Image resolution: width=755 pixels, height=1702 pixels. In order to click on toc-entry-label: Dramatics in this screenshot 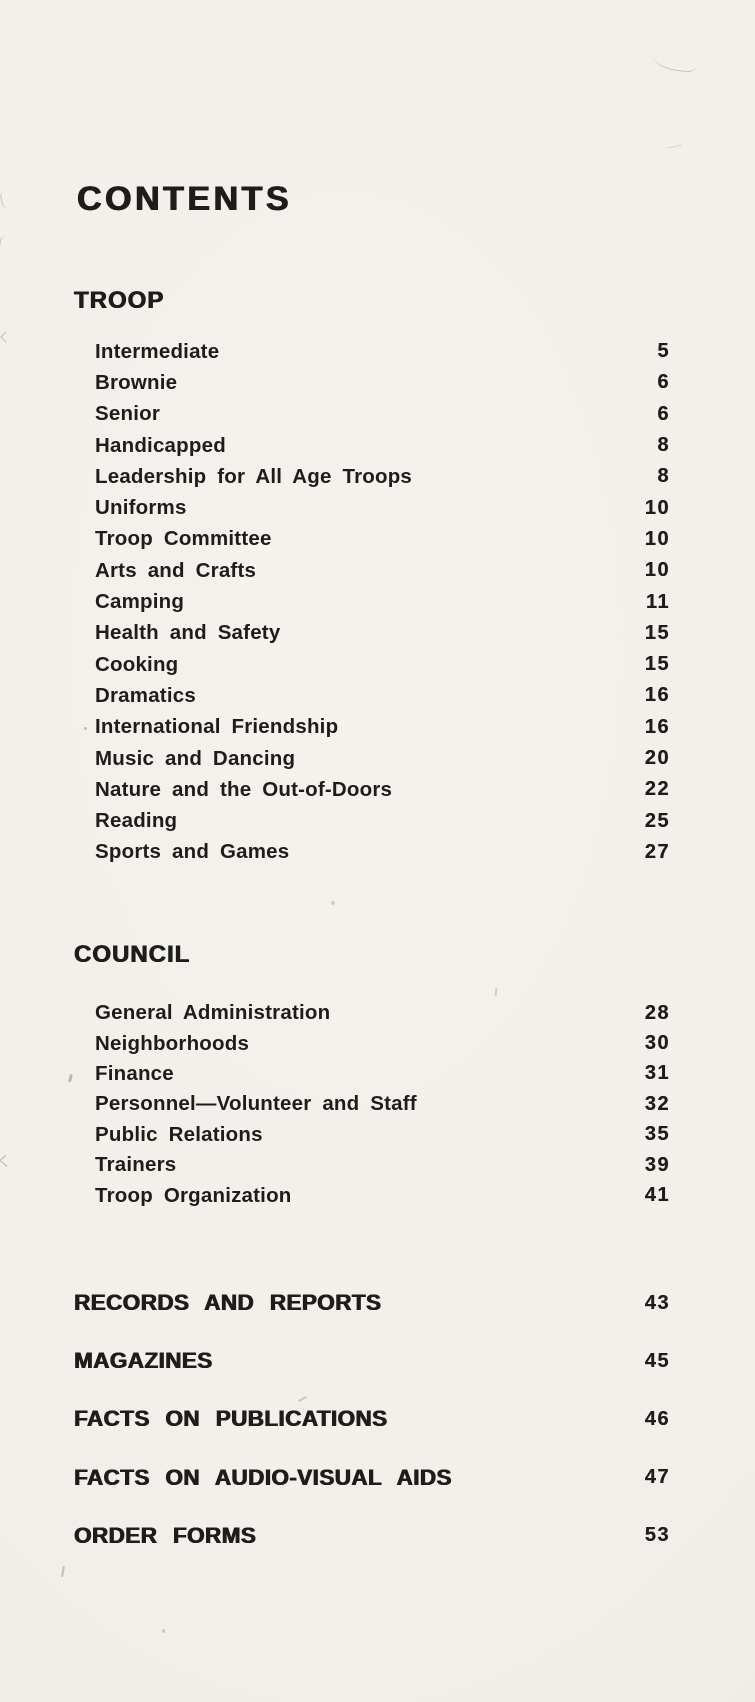, I will do `click(145, 695)`.